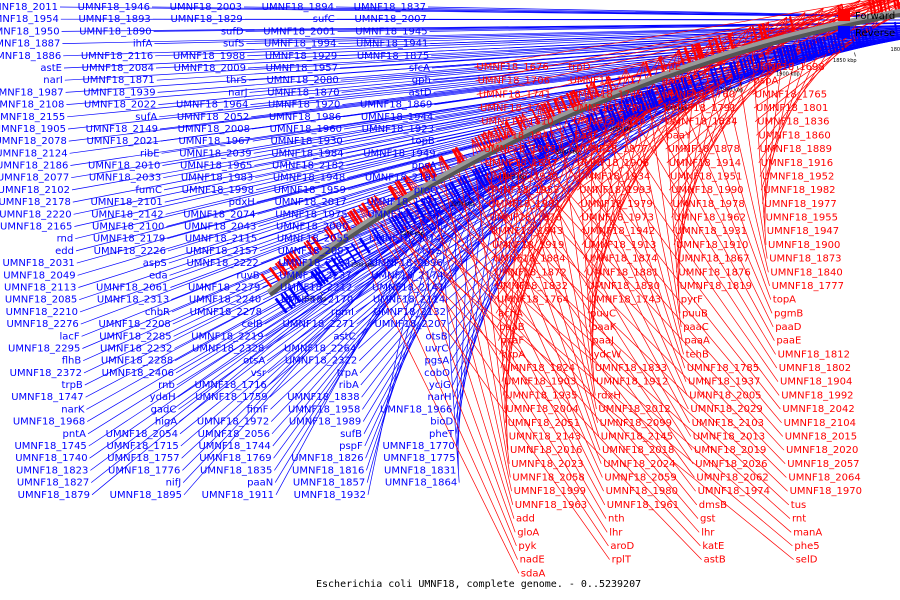  What do you see at coordinates (470, 198) in the screenshot?
I see `tick-mark` at bounding box center [470, 198].